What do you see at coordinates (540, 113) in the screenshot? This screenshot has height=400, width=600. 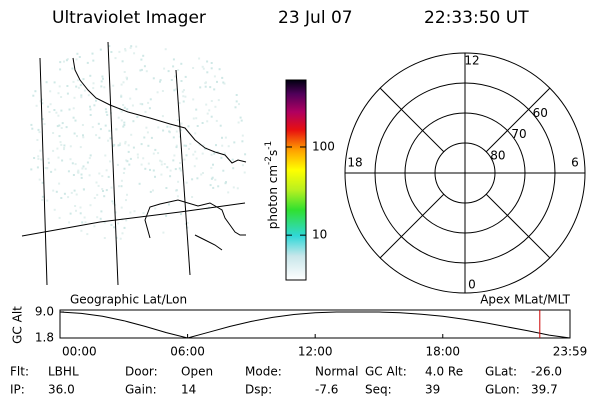 I see `latitude-label: 60` at bounding box center [540, 113].